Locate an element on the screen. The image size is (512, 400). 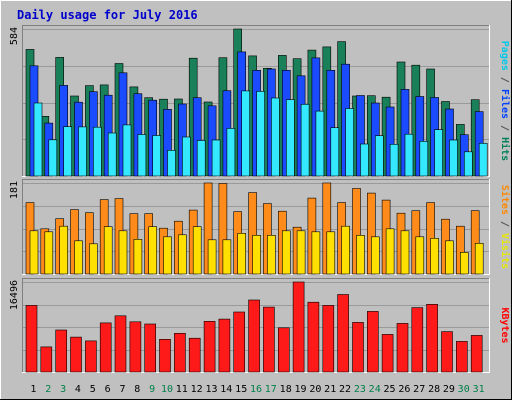
legend-entry: Visits is located at coordinates (505, 251).